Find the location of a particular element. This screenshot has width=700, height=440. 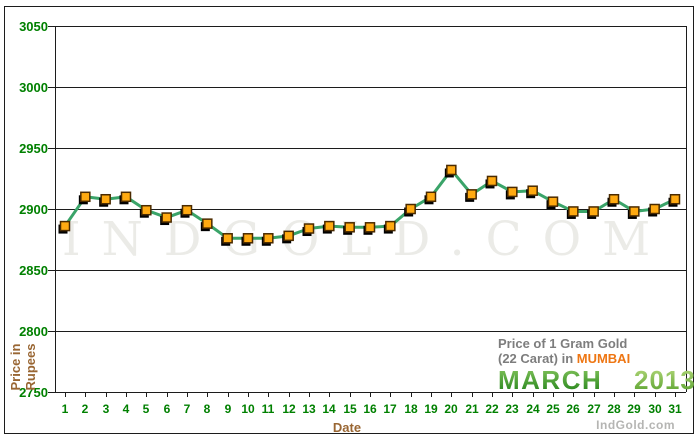

y-tick-label: 2800 is located at coordinates (33, 331).